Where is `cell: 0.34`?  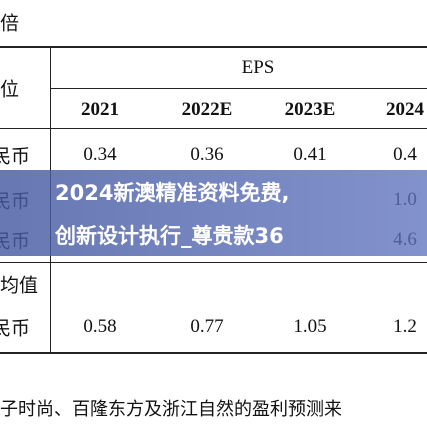
cell: 0.34 is located at coordinates (100, 154).